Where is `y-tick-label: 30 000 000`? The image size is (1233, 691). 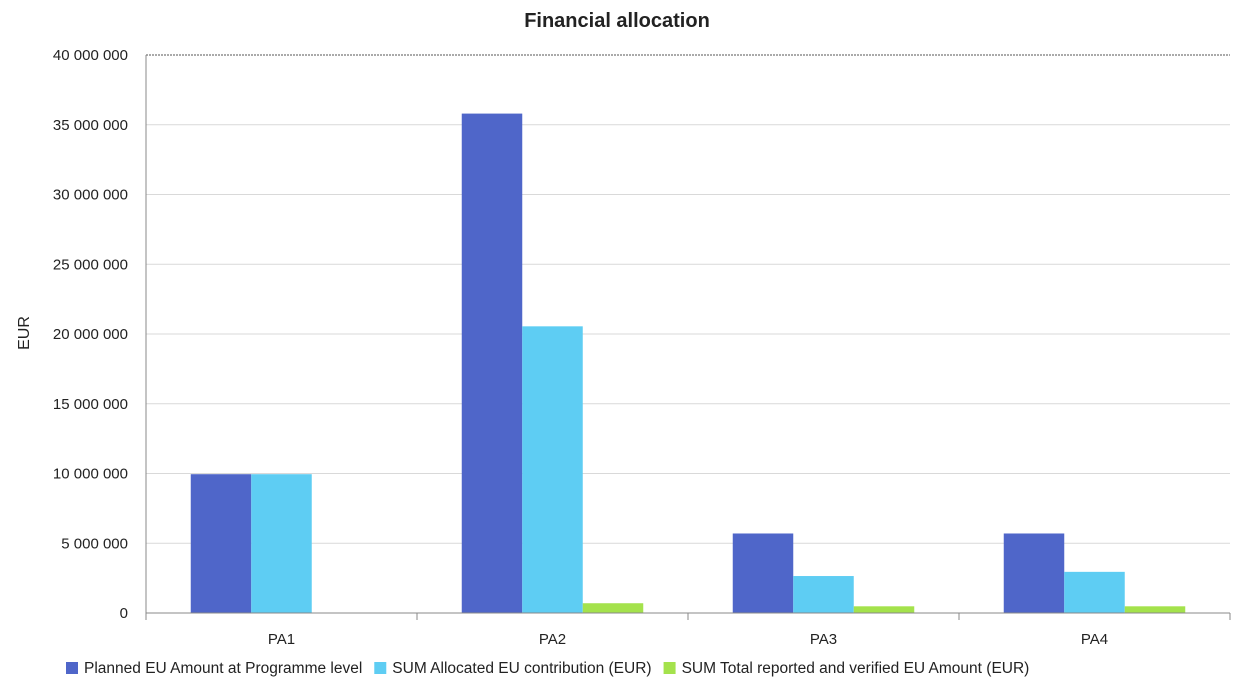
y-tick-label: 30 000 000 is located at coordinates (90, 195).